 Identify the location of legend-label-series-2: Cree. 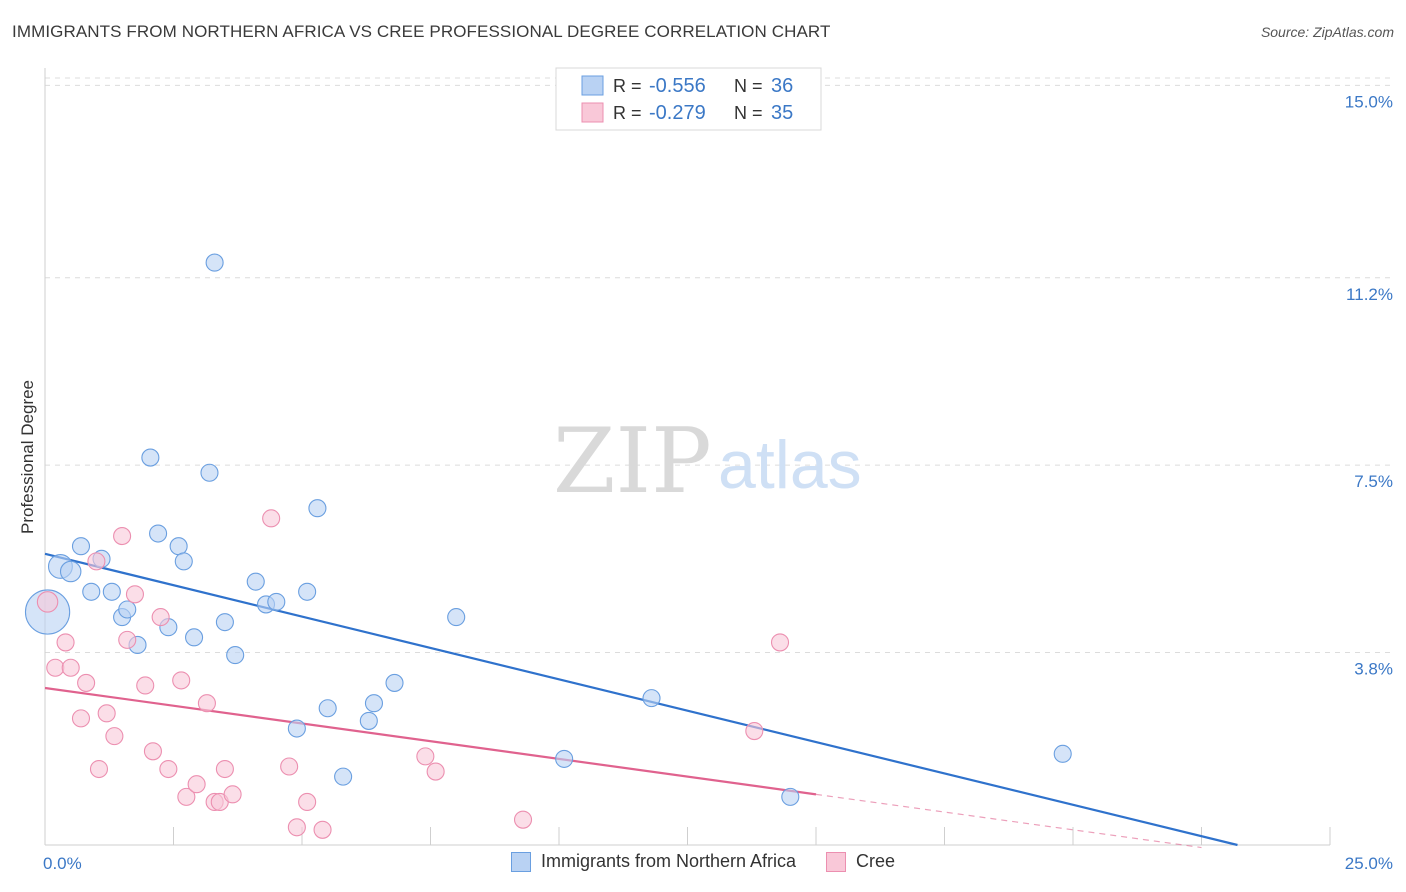
(876, 861).